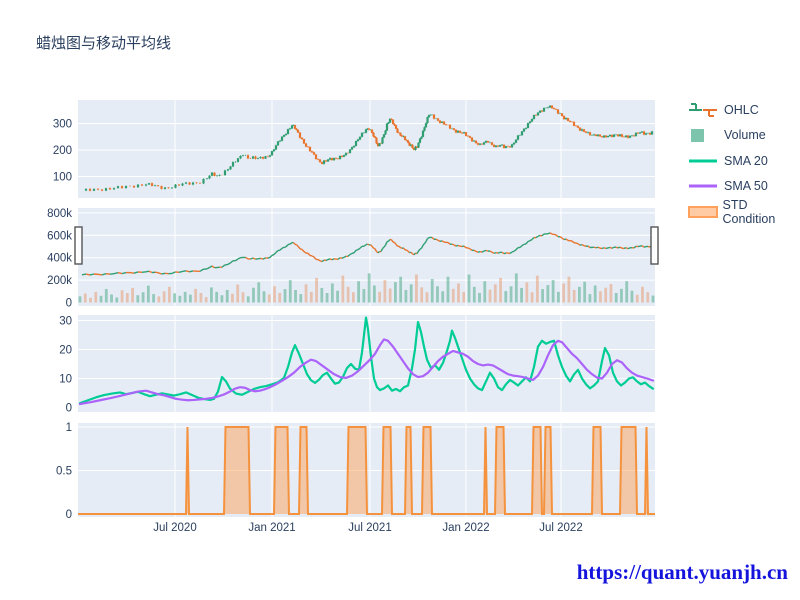 This screenshot has width=800, height=600. Describe the element at coordinates (367, 254) in the screenshot. I see `rangeslider-mini-series` at that location.